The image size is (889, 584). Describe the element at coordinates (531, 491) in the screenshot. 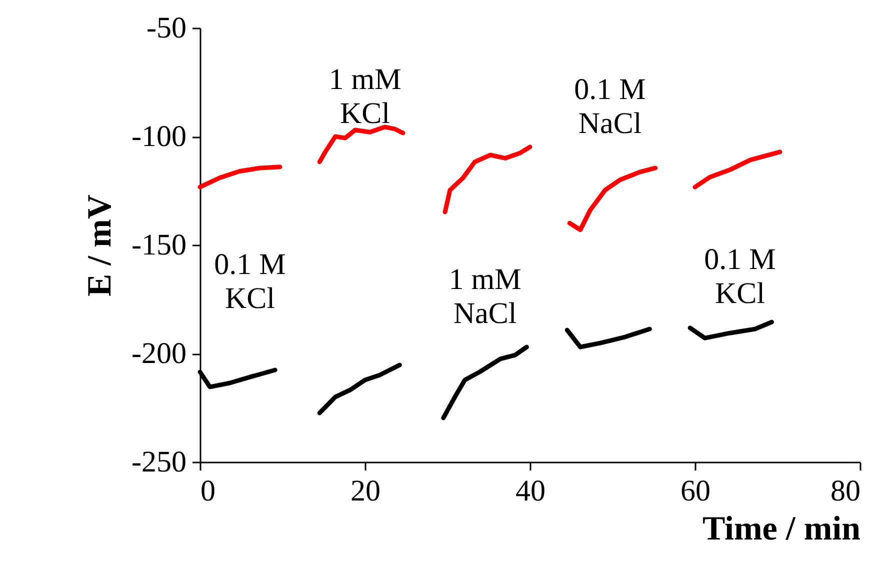

I see `x-tick-label: 40` at that location.